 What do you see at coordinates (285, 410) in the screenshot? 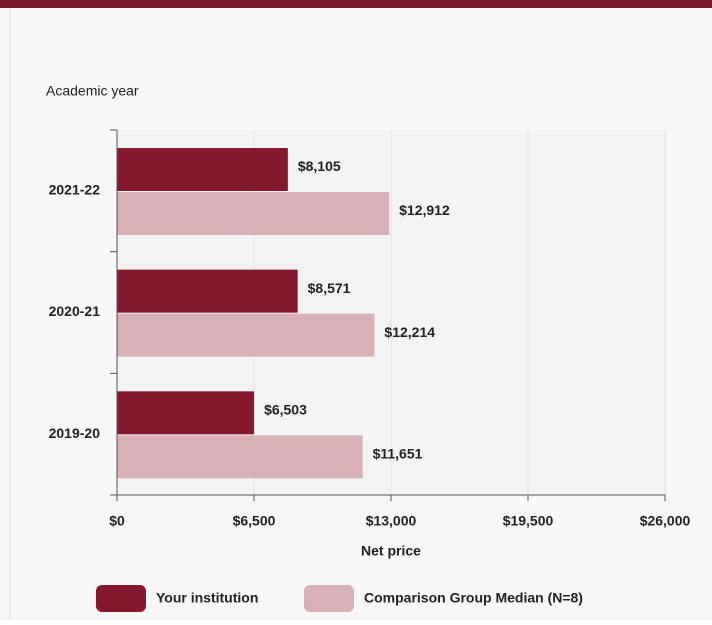
I see `data-label: $6,503` at bounding box center [285, 410].